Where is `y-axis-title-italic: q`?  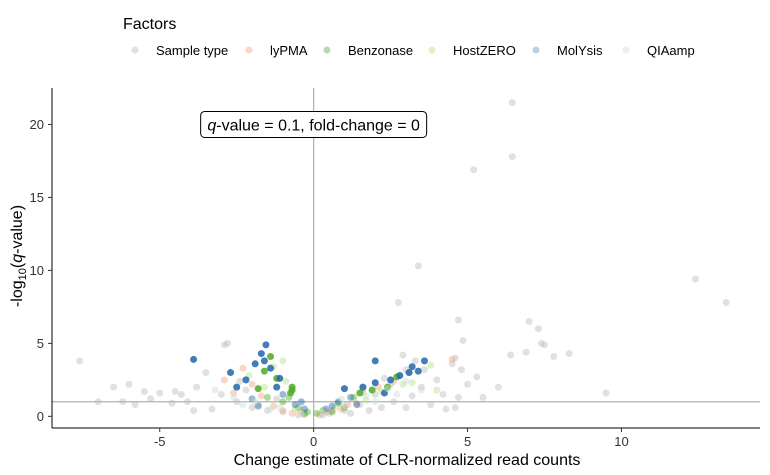
y-axis-title-italic: q is located at coordinates (17, 258).